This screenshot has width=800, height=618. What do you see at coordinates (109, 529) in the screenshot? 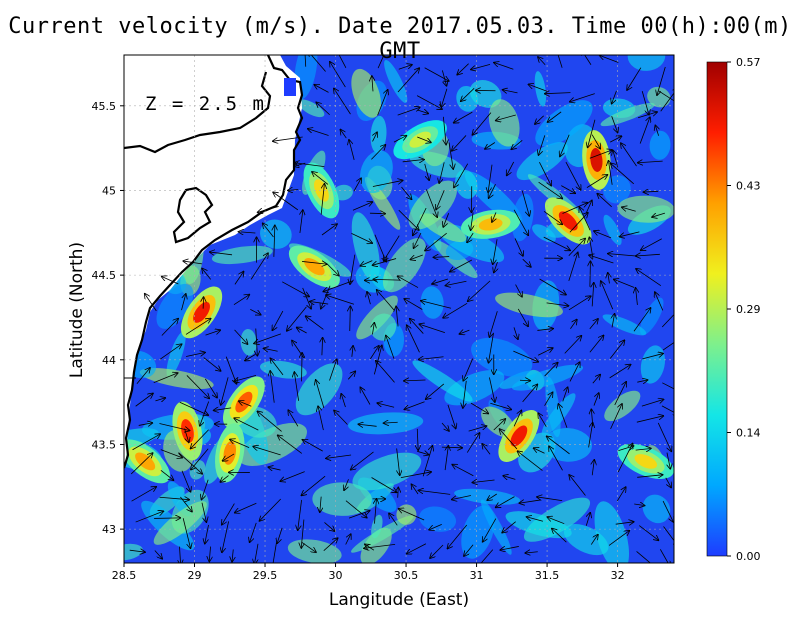
I see `y-tick-label: 43` at bounding box center [109, 529].